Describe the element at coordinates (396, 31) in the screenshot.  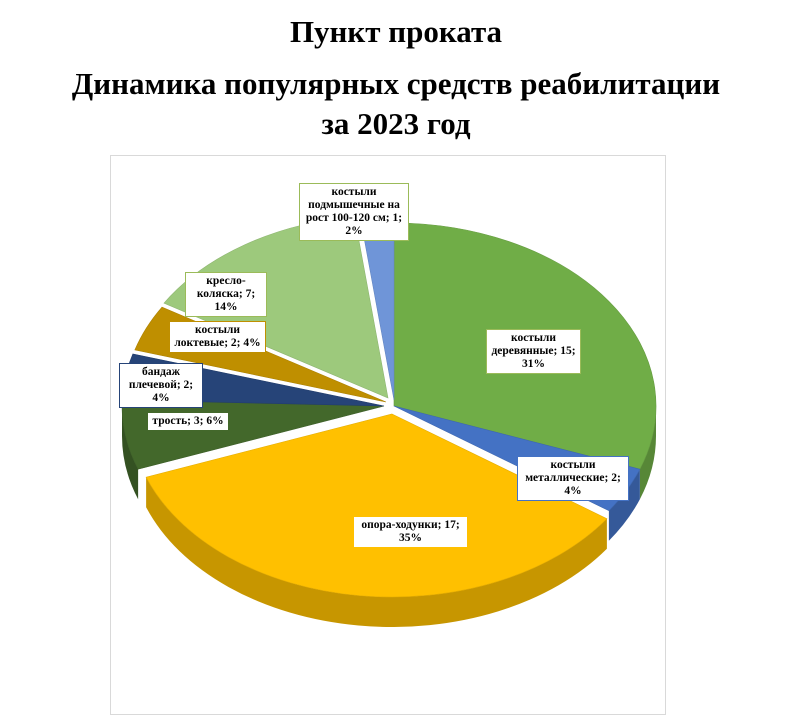
I see `chart-title-line-1: Пункт проката` at that location.